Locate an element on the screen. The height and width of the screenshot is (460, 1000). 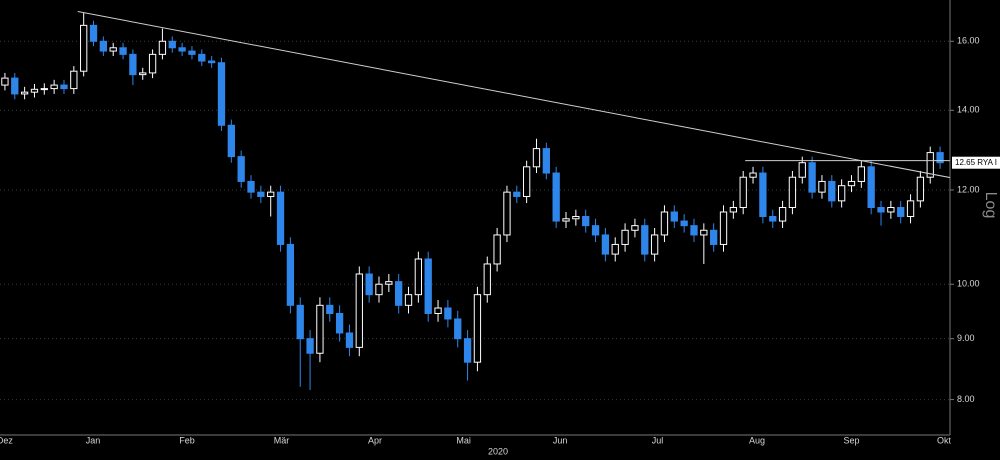
x-tick-label: Sep is located at coordinates (851, 440).